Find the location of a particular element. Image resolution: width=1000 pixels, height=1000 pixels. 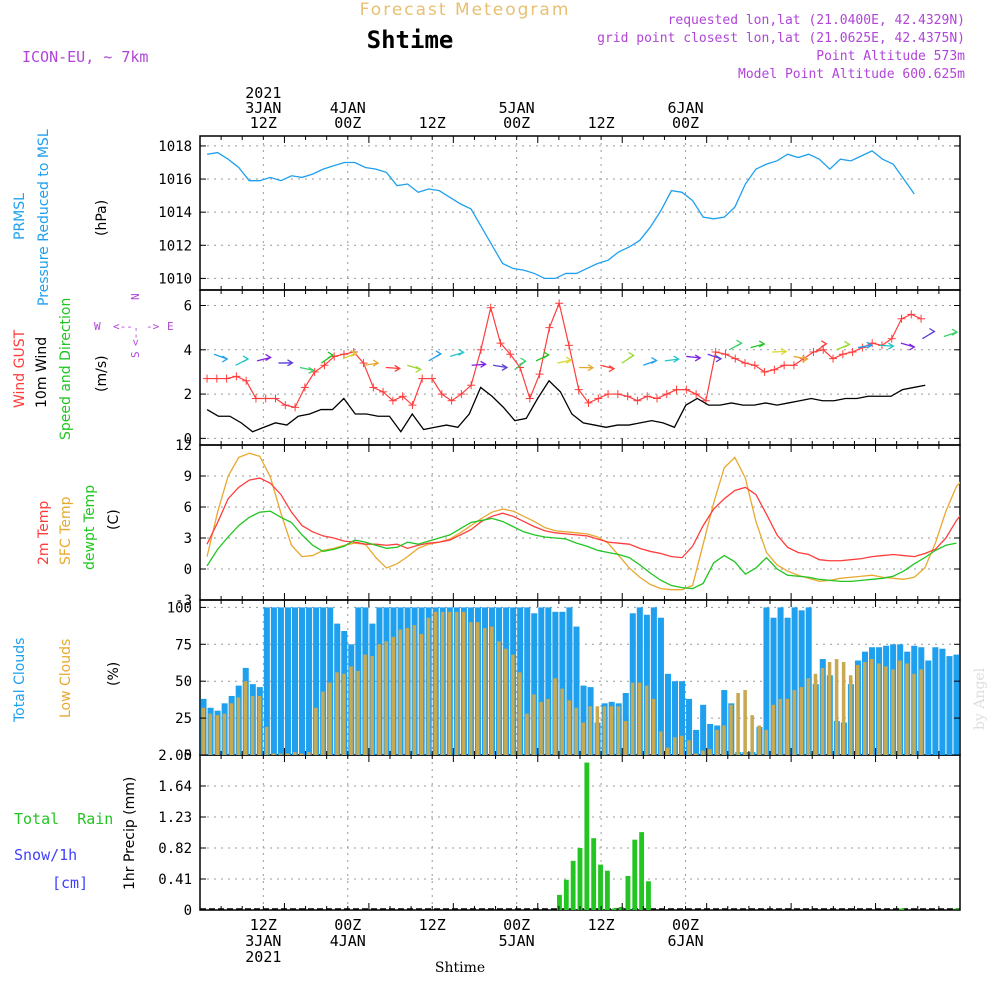

temp-frame is located at coordinates (580, 522).